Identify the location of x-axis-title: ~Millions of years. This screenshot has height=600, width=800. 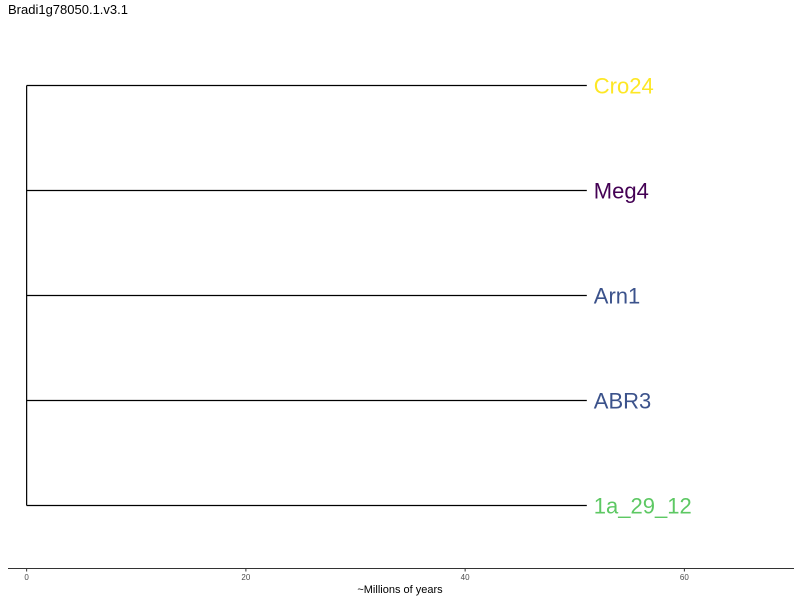
(400, 590).